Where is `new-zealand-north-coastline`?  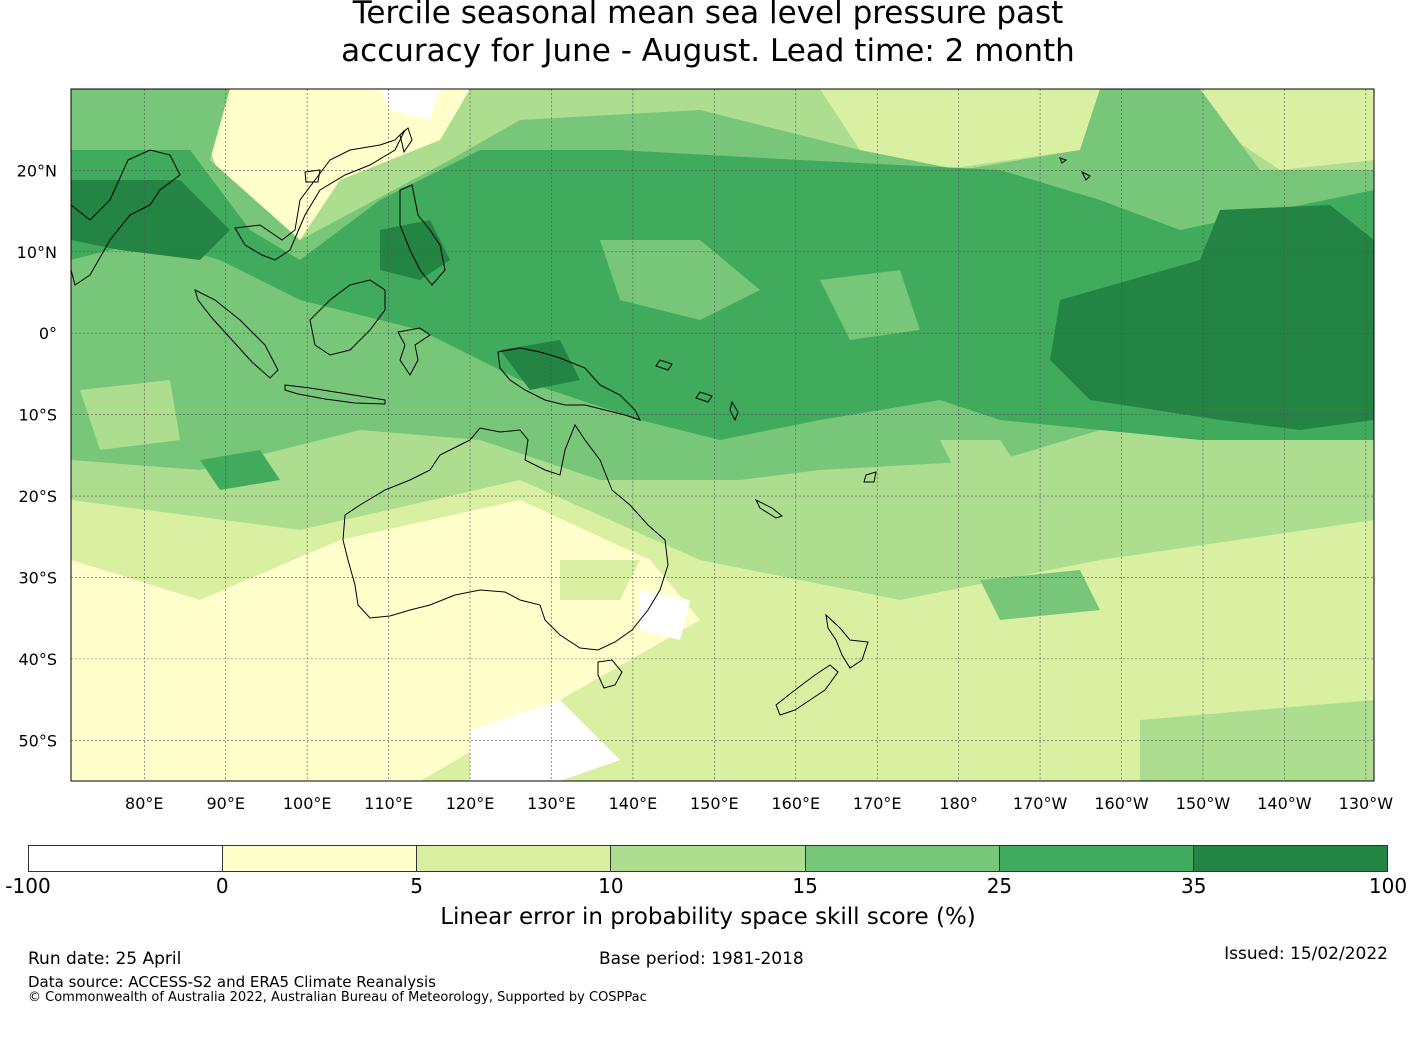
new-zealand-north-coastline is located at coordinates (847, 641).